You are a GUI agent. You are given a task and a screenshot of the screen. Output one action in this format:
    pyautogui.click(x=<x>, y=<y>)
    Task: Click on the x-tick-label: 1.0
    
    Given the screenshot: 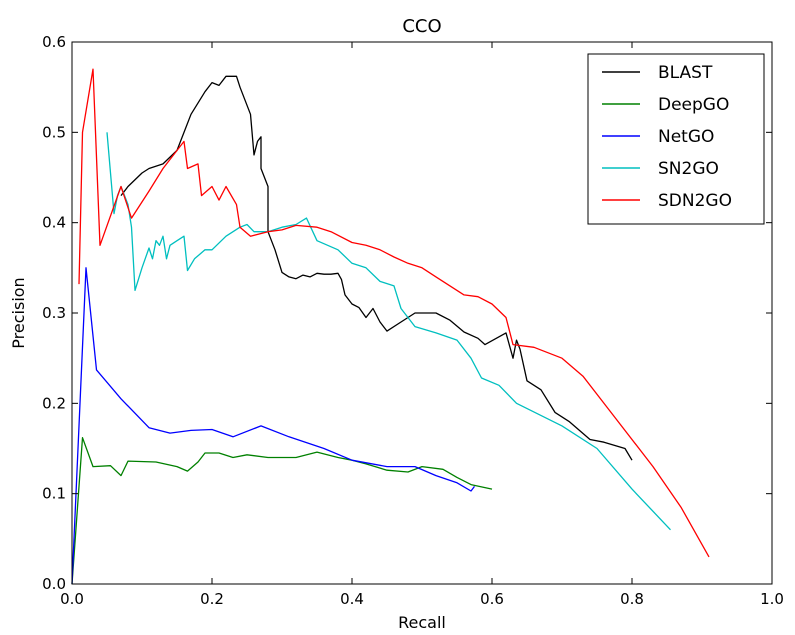 What is the action you would take?
    pyautogui.click(x=772, y=599)
    